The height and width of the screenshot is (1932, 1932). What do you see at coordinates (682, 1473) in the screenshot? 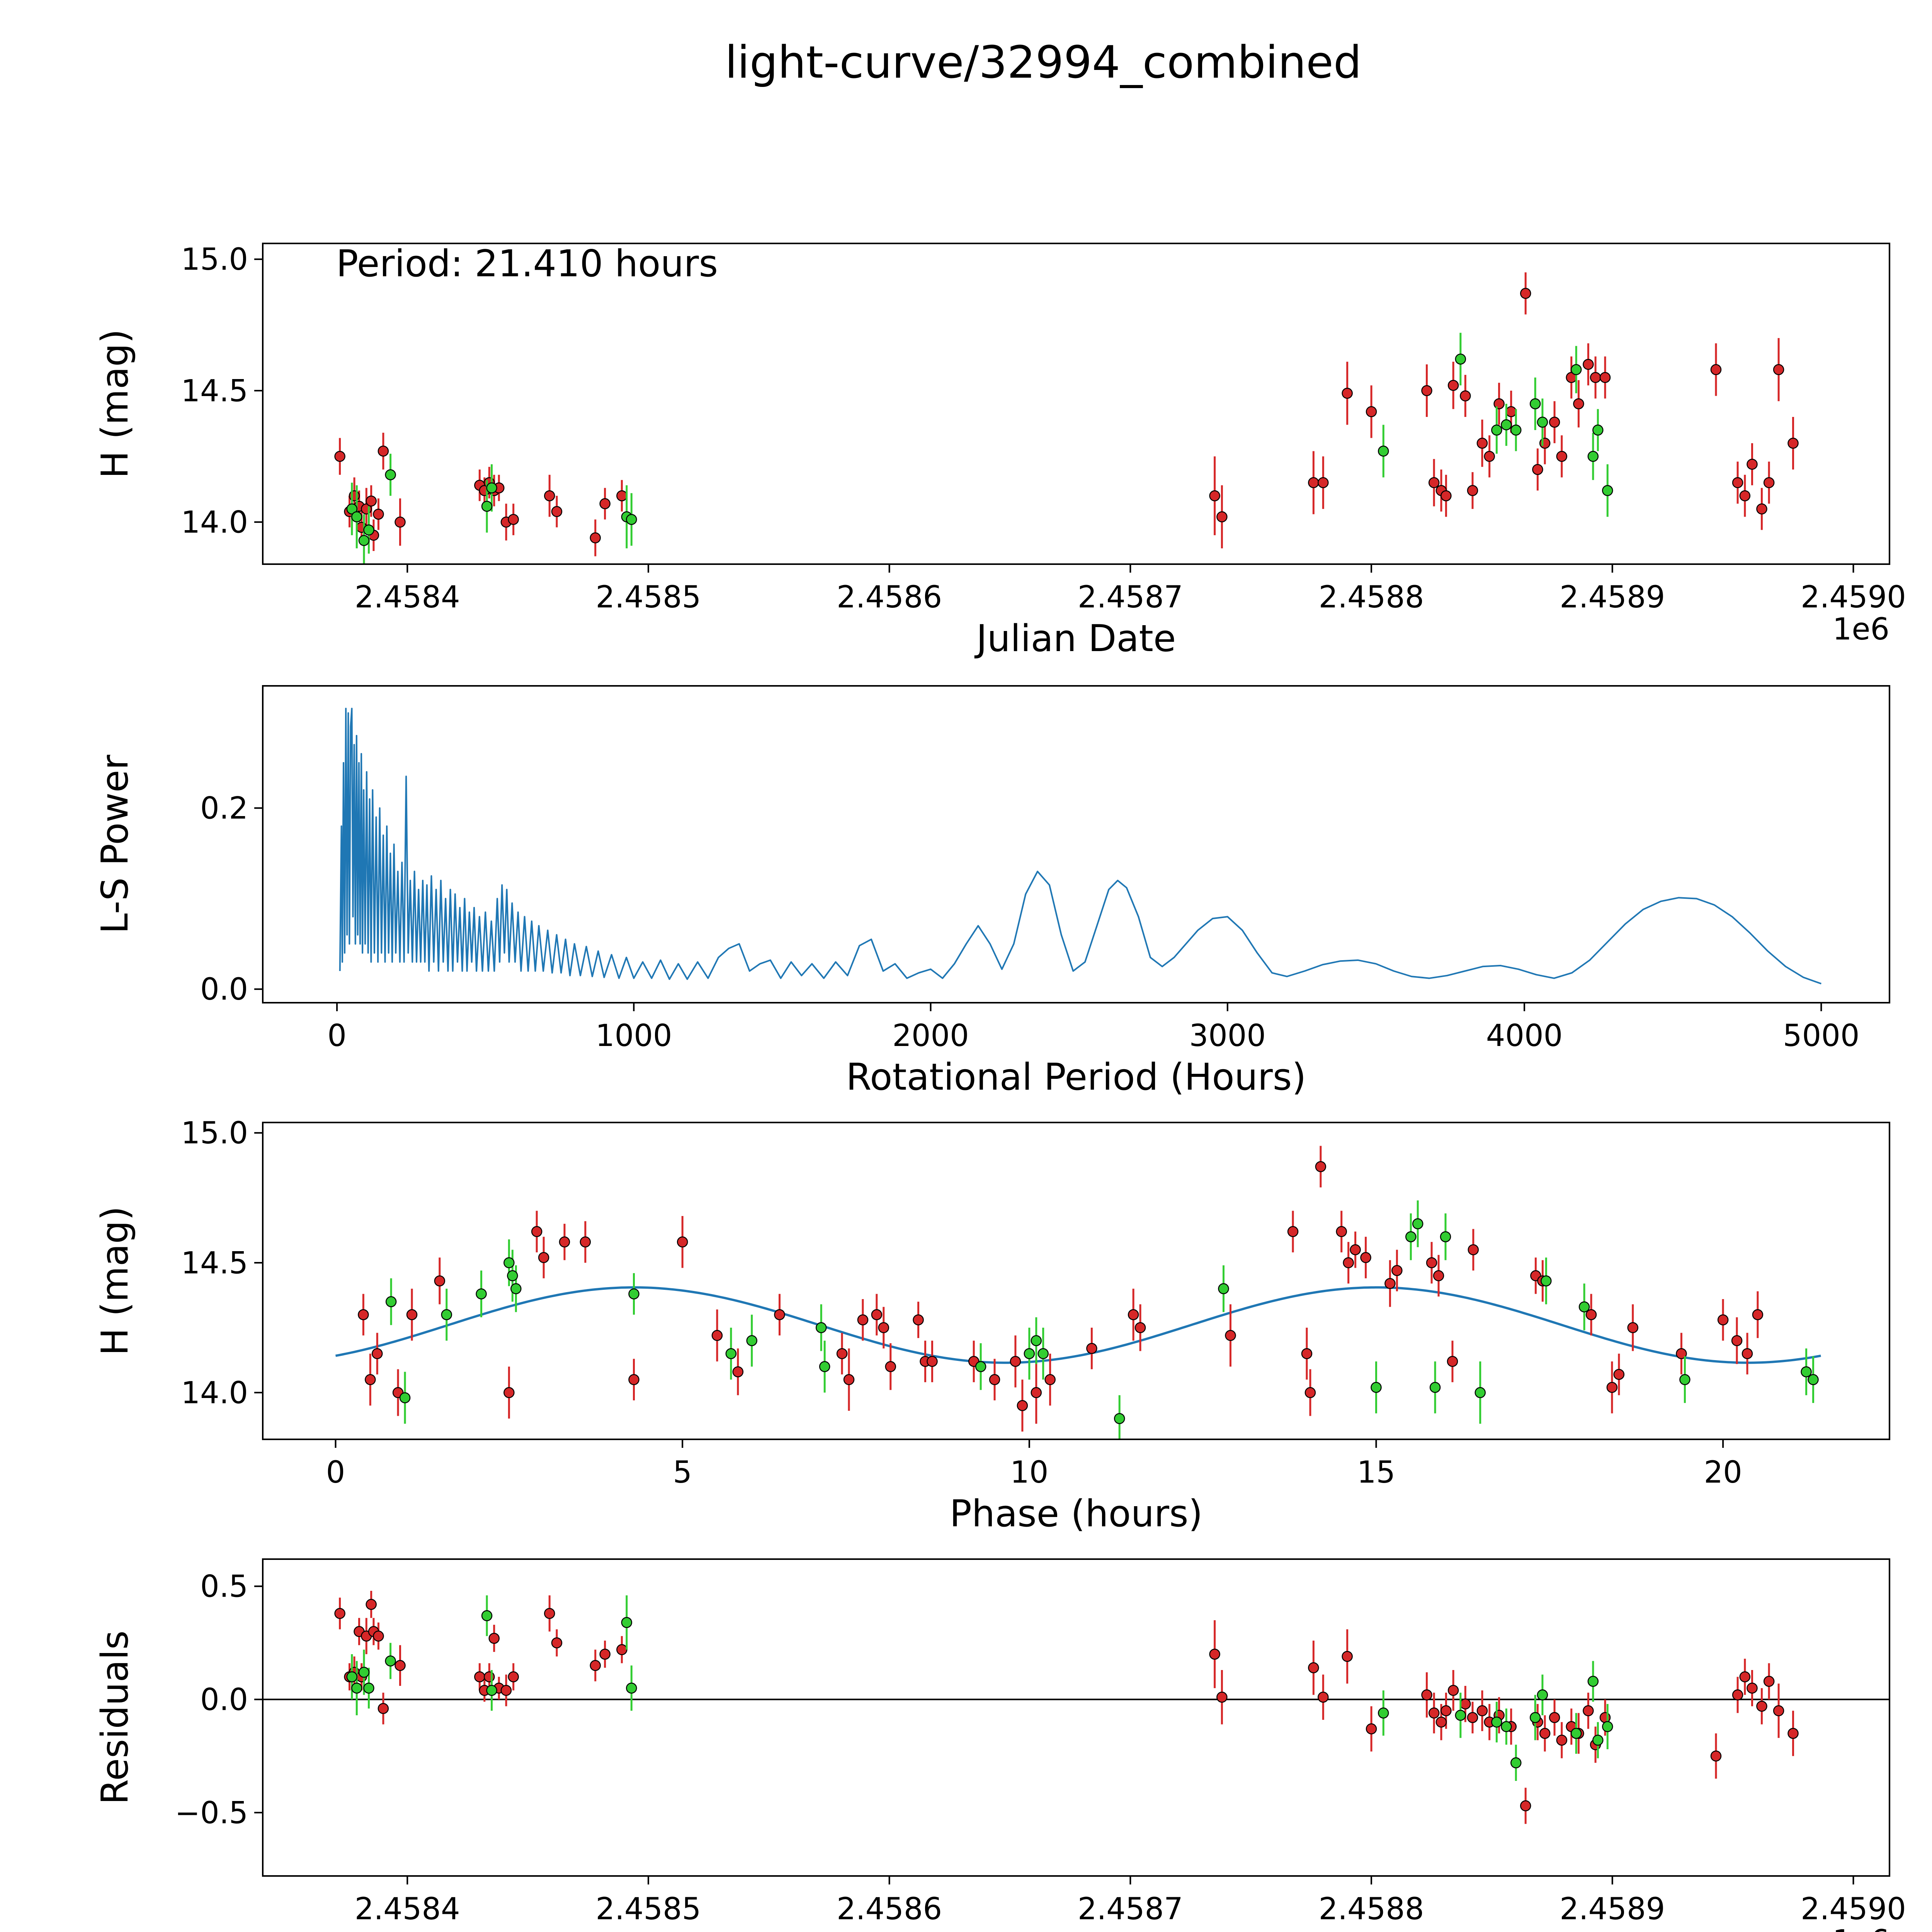
I see `x-tick-label: 5` at bounding box center [682, 1473].